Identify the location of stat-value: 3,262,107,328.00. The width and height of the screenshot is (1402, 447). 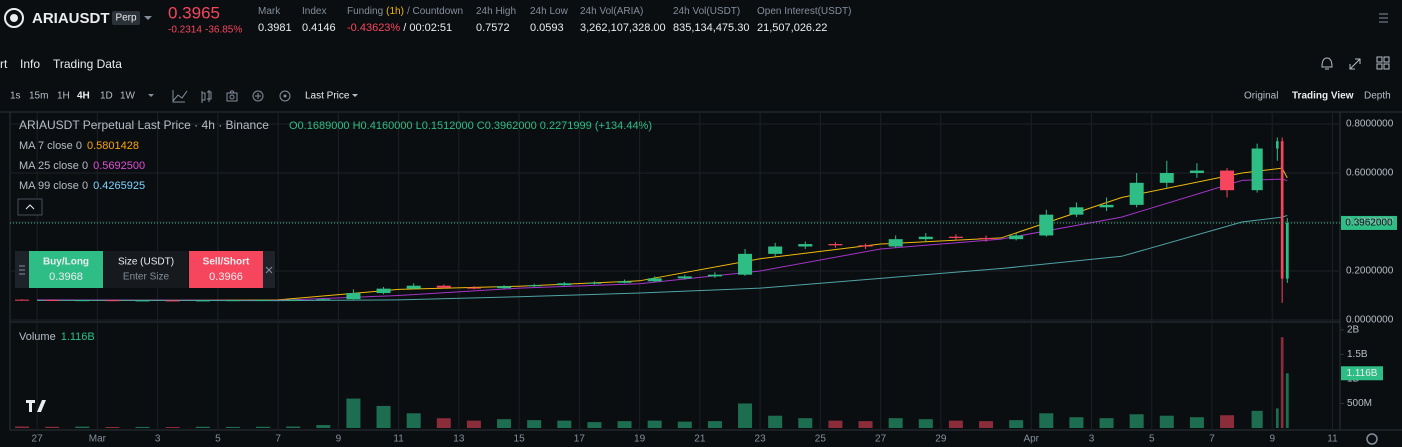
(623, 28).